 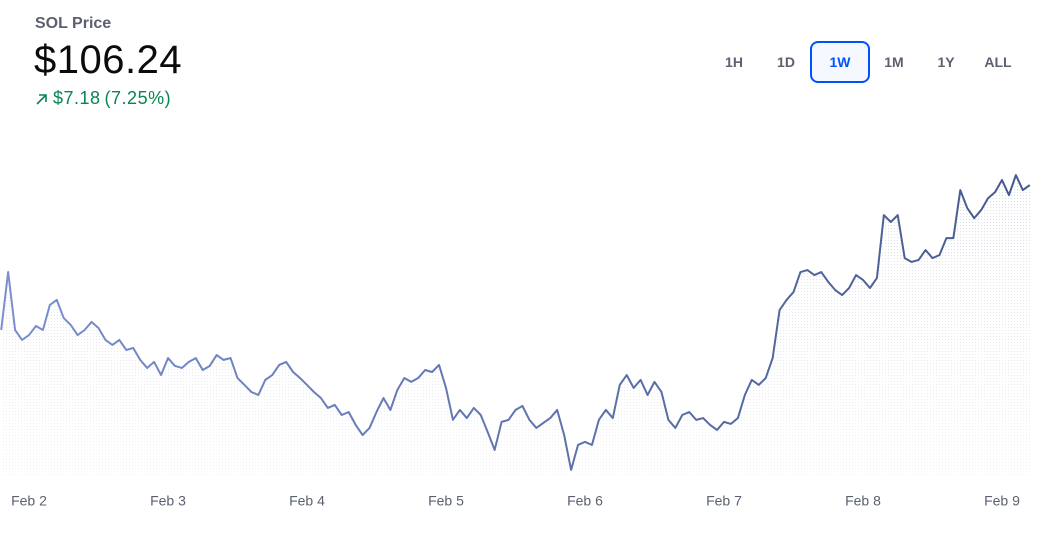 What do you see at coordinates (894, 62) in the screenshot?
I see `range-button: 1M` at bounding box center [894, 62].